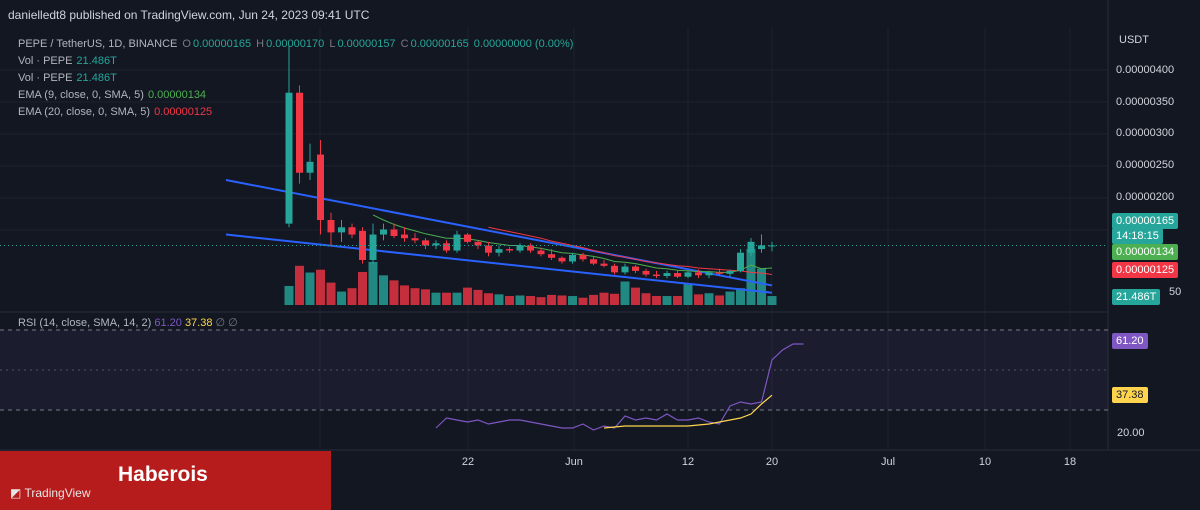 The width and height of the screenshot is (1200, 510). I want to click on low-label: L, so click(332, 44).